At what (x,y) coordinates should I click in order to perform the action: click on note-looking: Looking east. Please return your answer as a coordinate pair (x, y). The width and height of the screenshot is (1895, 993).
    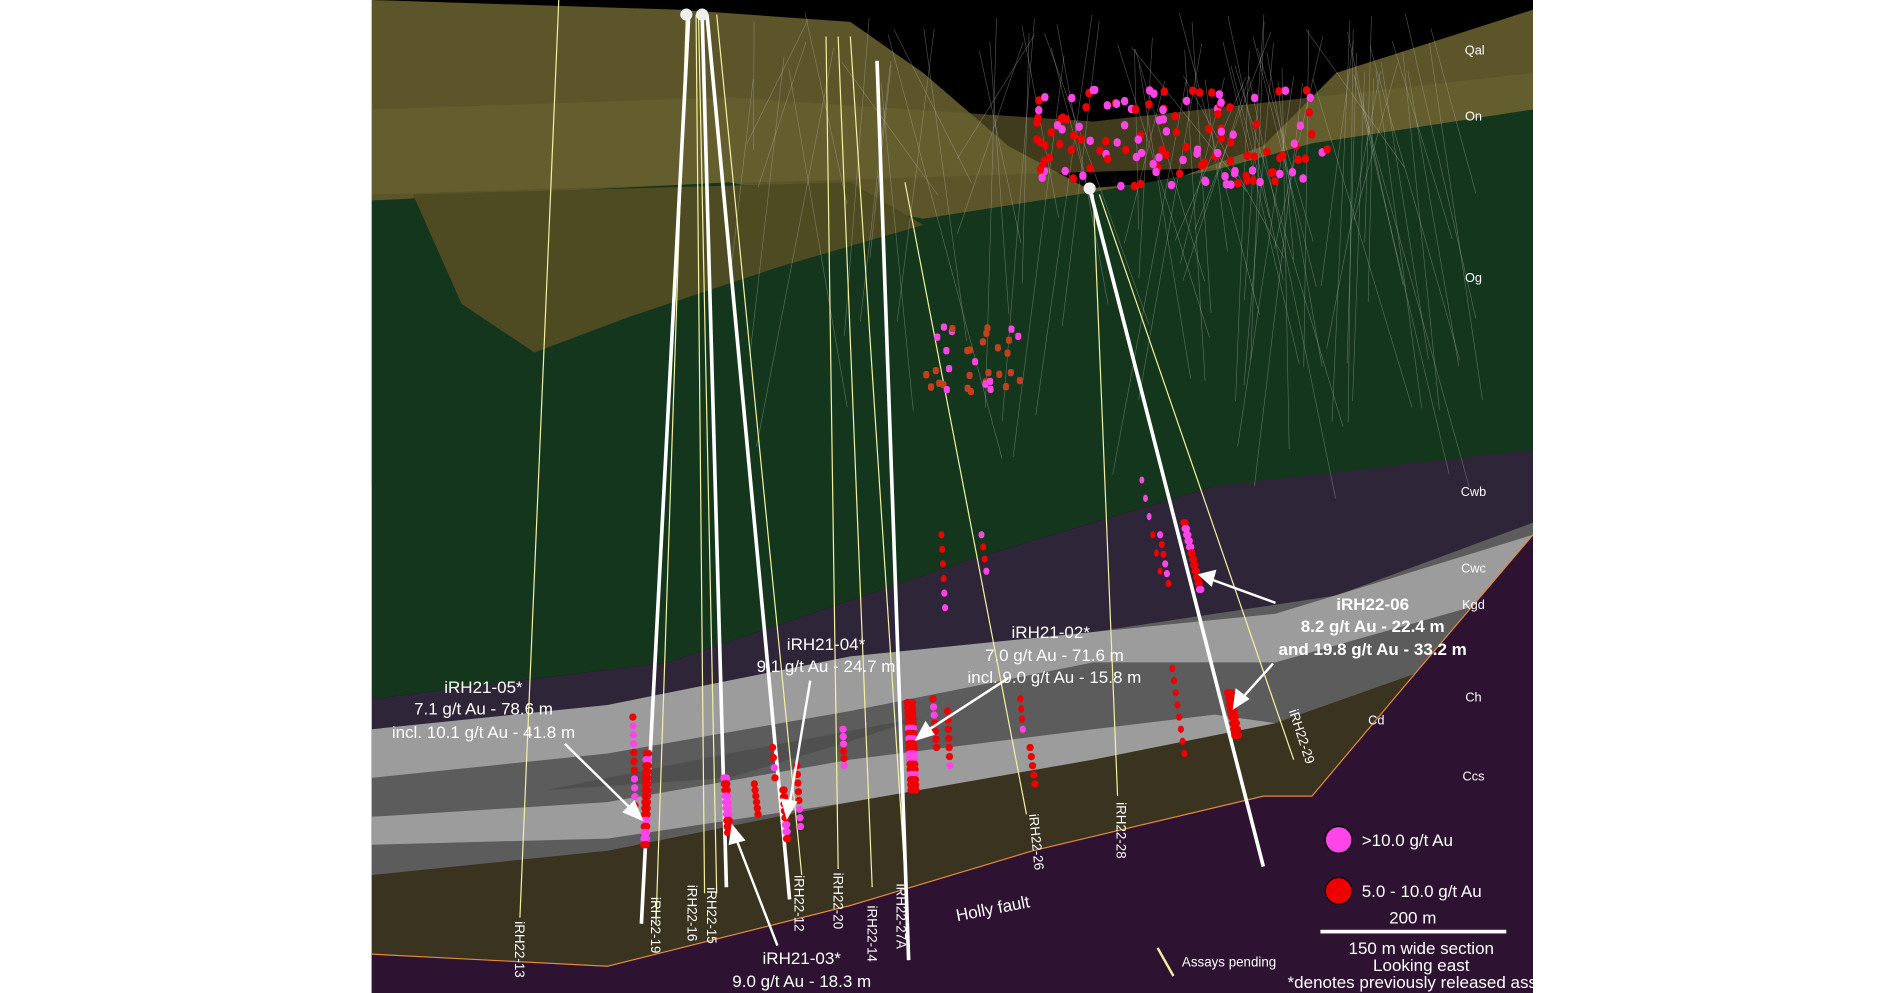
    Looking at the image, I should click on (1421, 965).